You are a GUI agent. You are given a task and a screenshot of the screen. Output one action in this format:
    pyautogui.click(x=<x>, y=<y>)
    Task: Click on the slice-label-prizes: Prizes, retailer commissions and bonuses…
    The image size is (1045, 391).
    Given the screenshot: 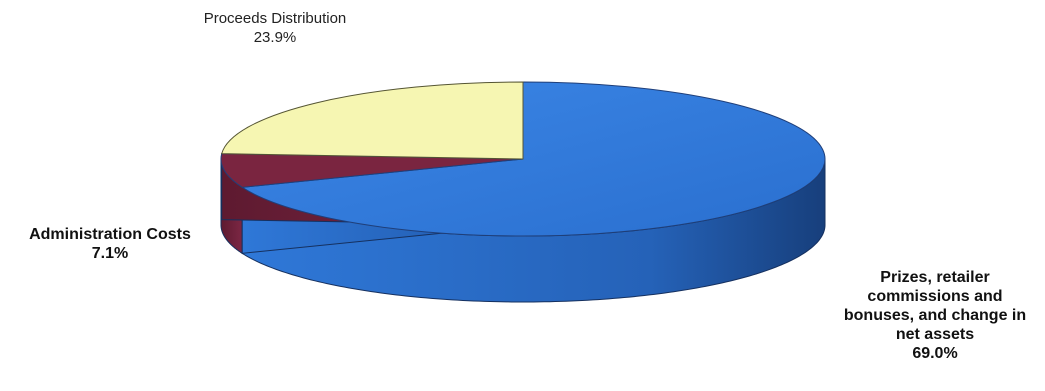 What is the action you would take?
    pyautogui.click(x=935, y=315)
    